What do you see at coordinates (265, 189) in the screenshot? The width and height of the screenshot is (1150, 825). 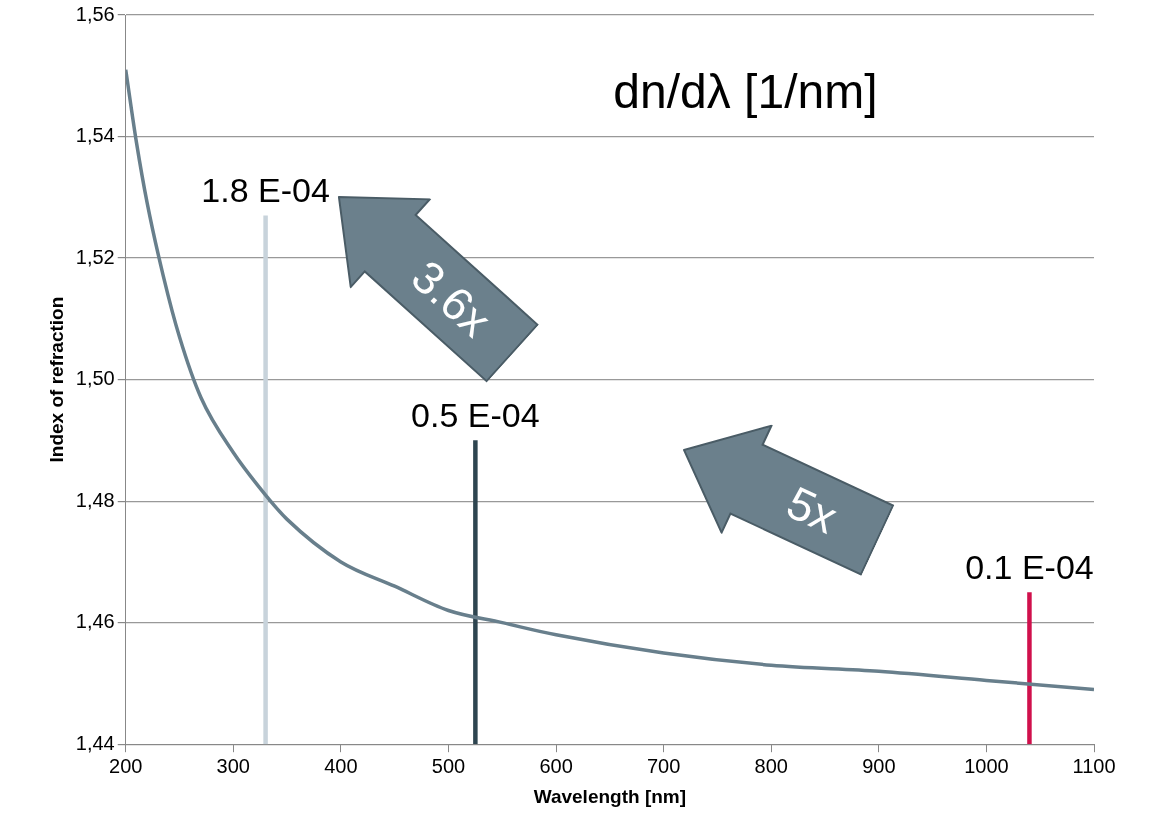 I see `annotation: 1.8 E-04` at bounding box center [265, 189].